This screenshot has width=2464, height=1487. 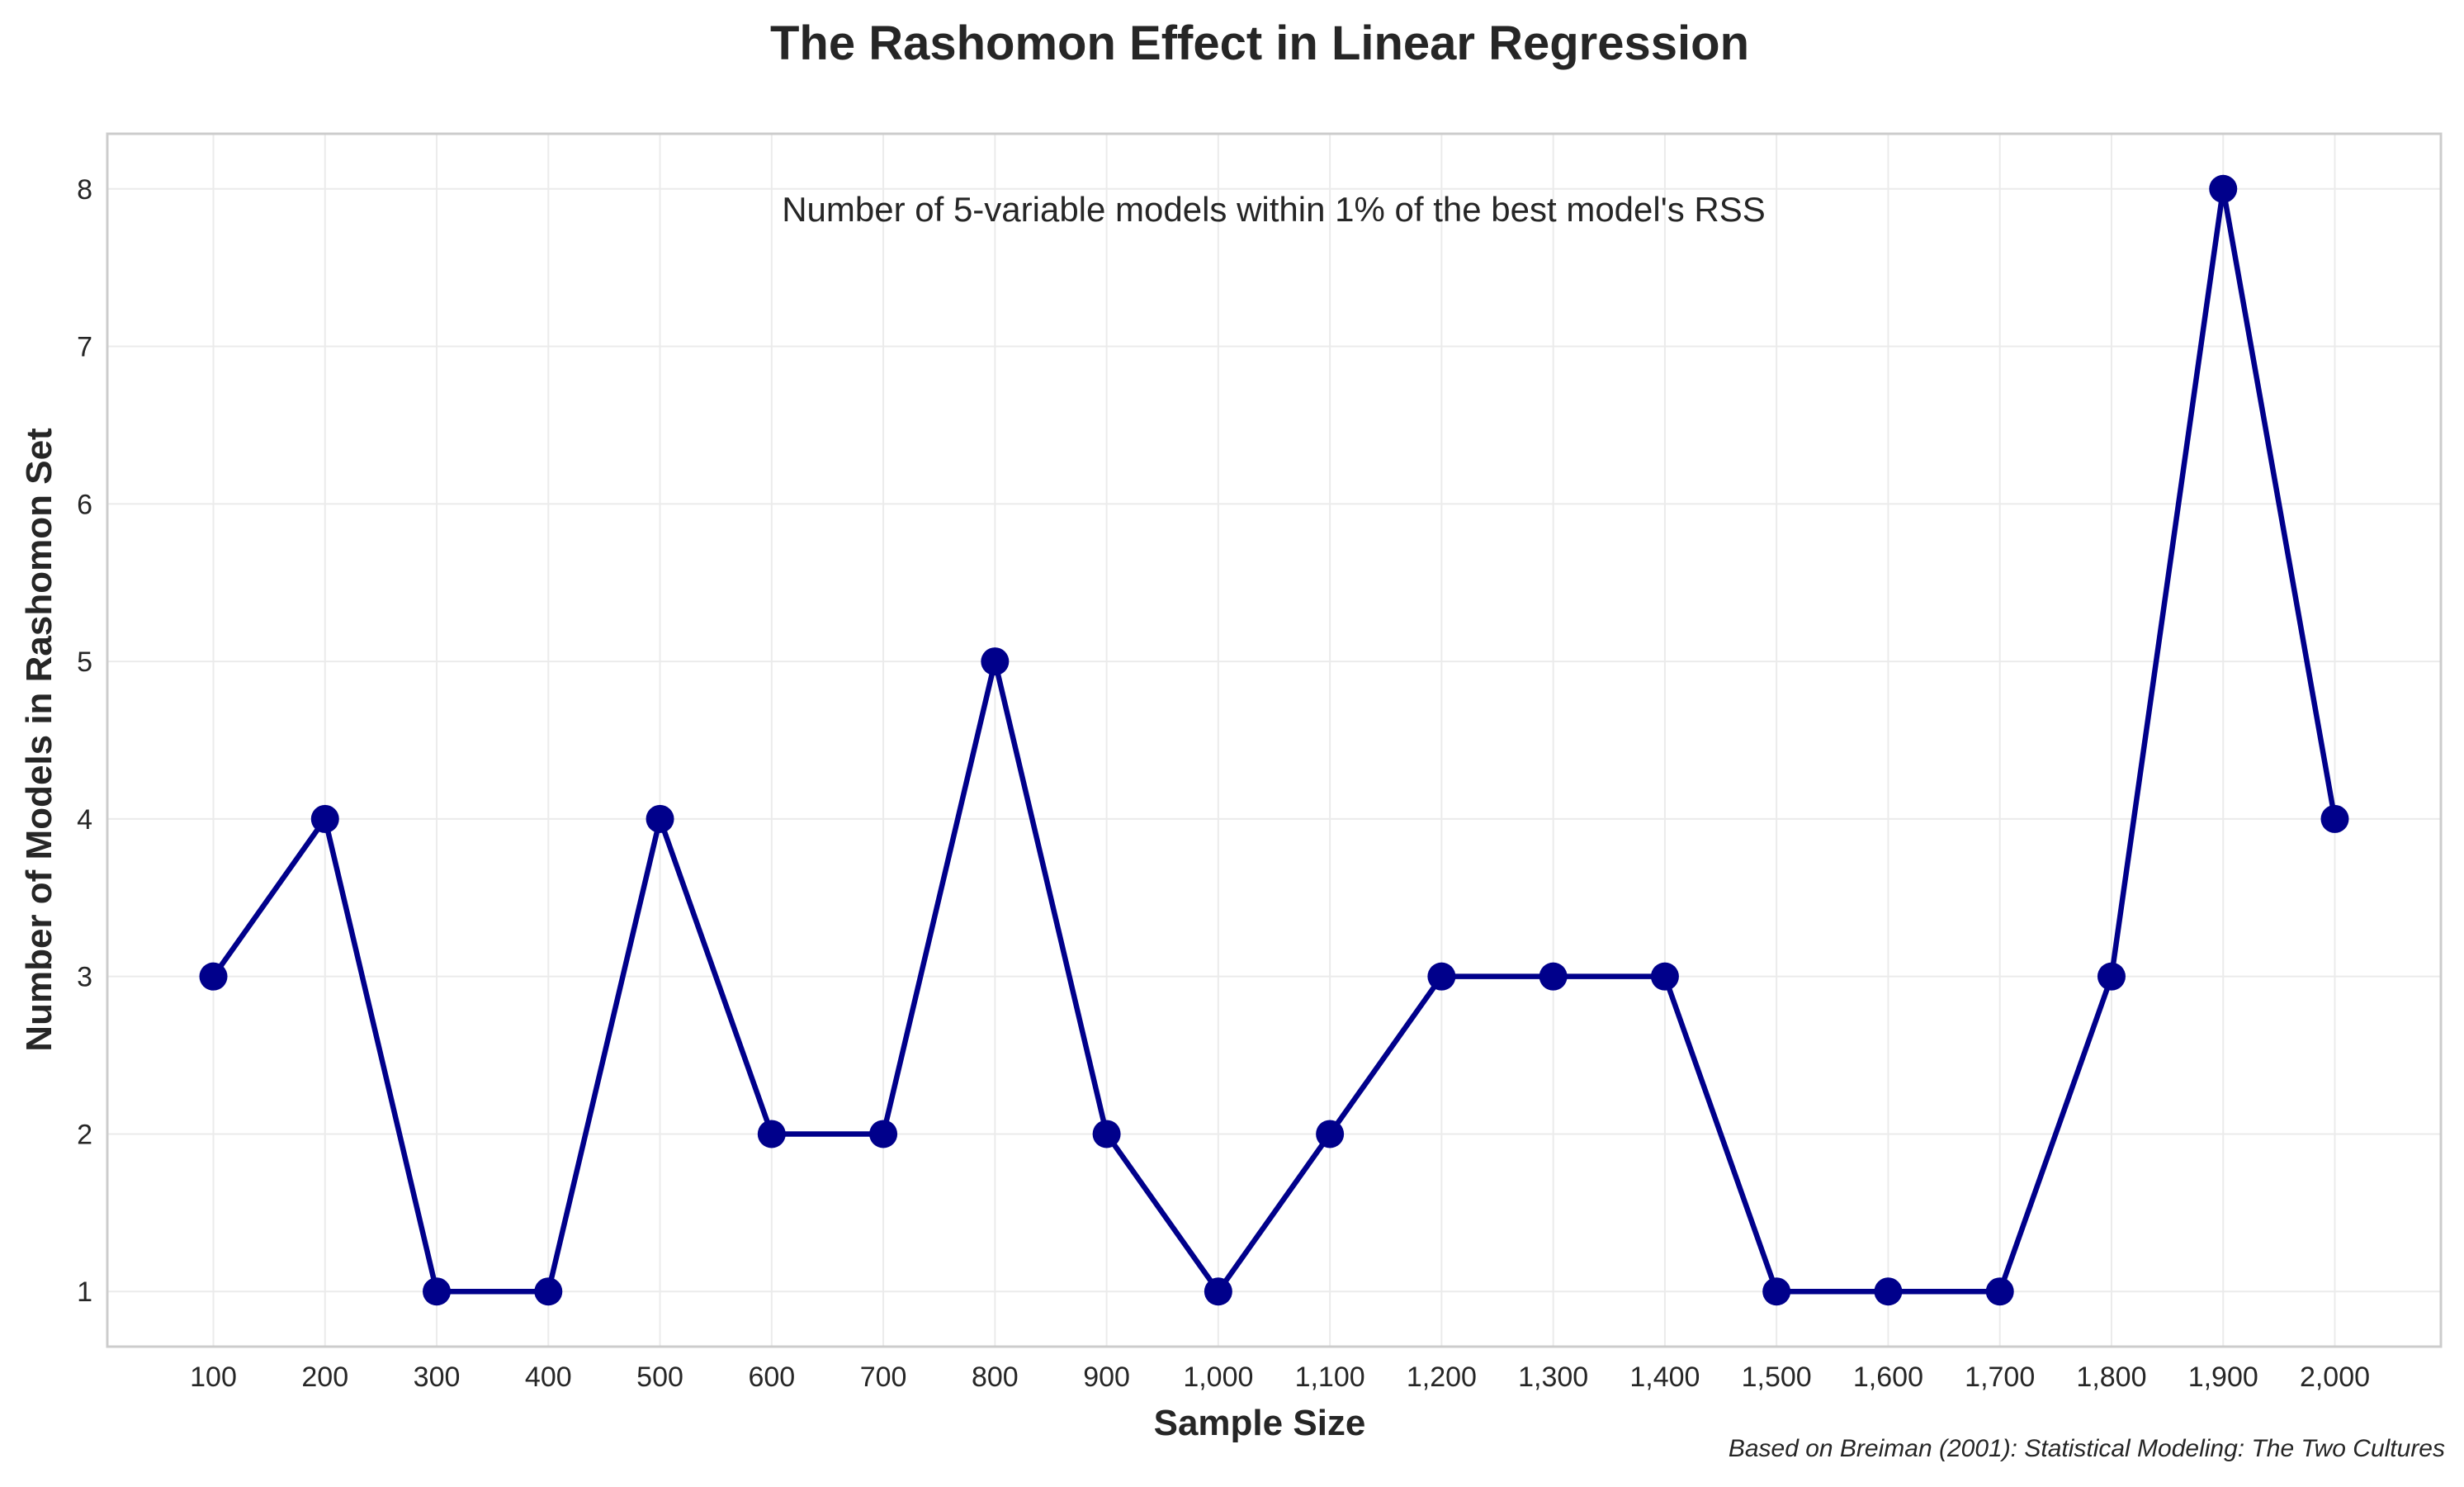 What do you see at coordinates (85, 1134) in the screenshot?
I see `y-tick-label: 2` at bounding box center [85, 1134].